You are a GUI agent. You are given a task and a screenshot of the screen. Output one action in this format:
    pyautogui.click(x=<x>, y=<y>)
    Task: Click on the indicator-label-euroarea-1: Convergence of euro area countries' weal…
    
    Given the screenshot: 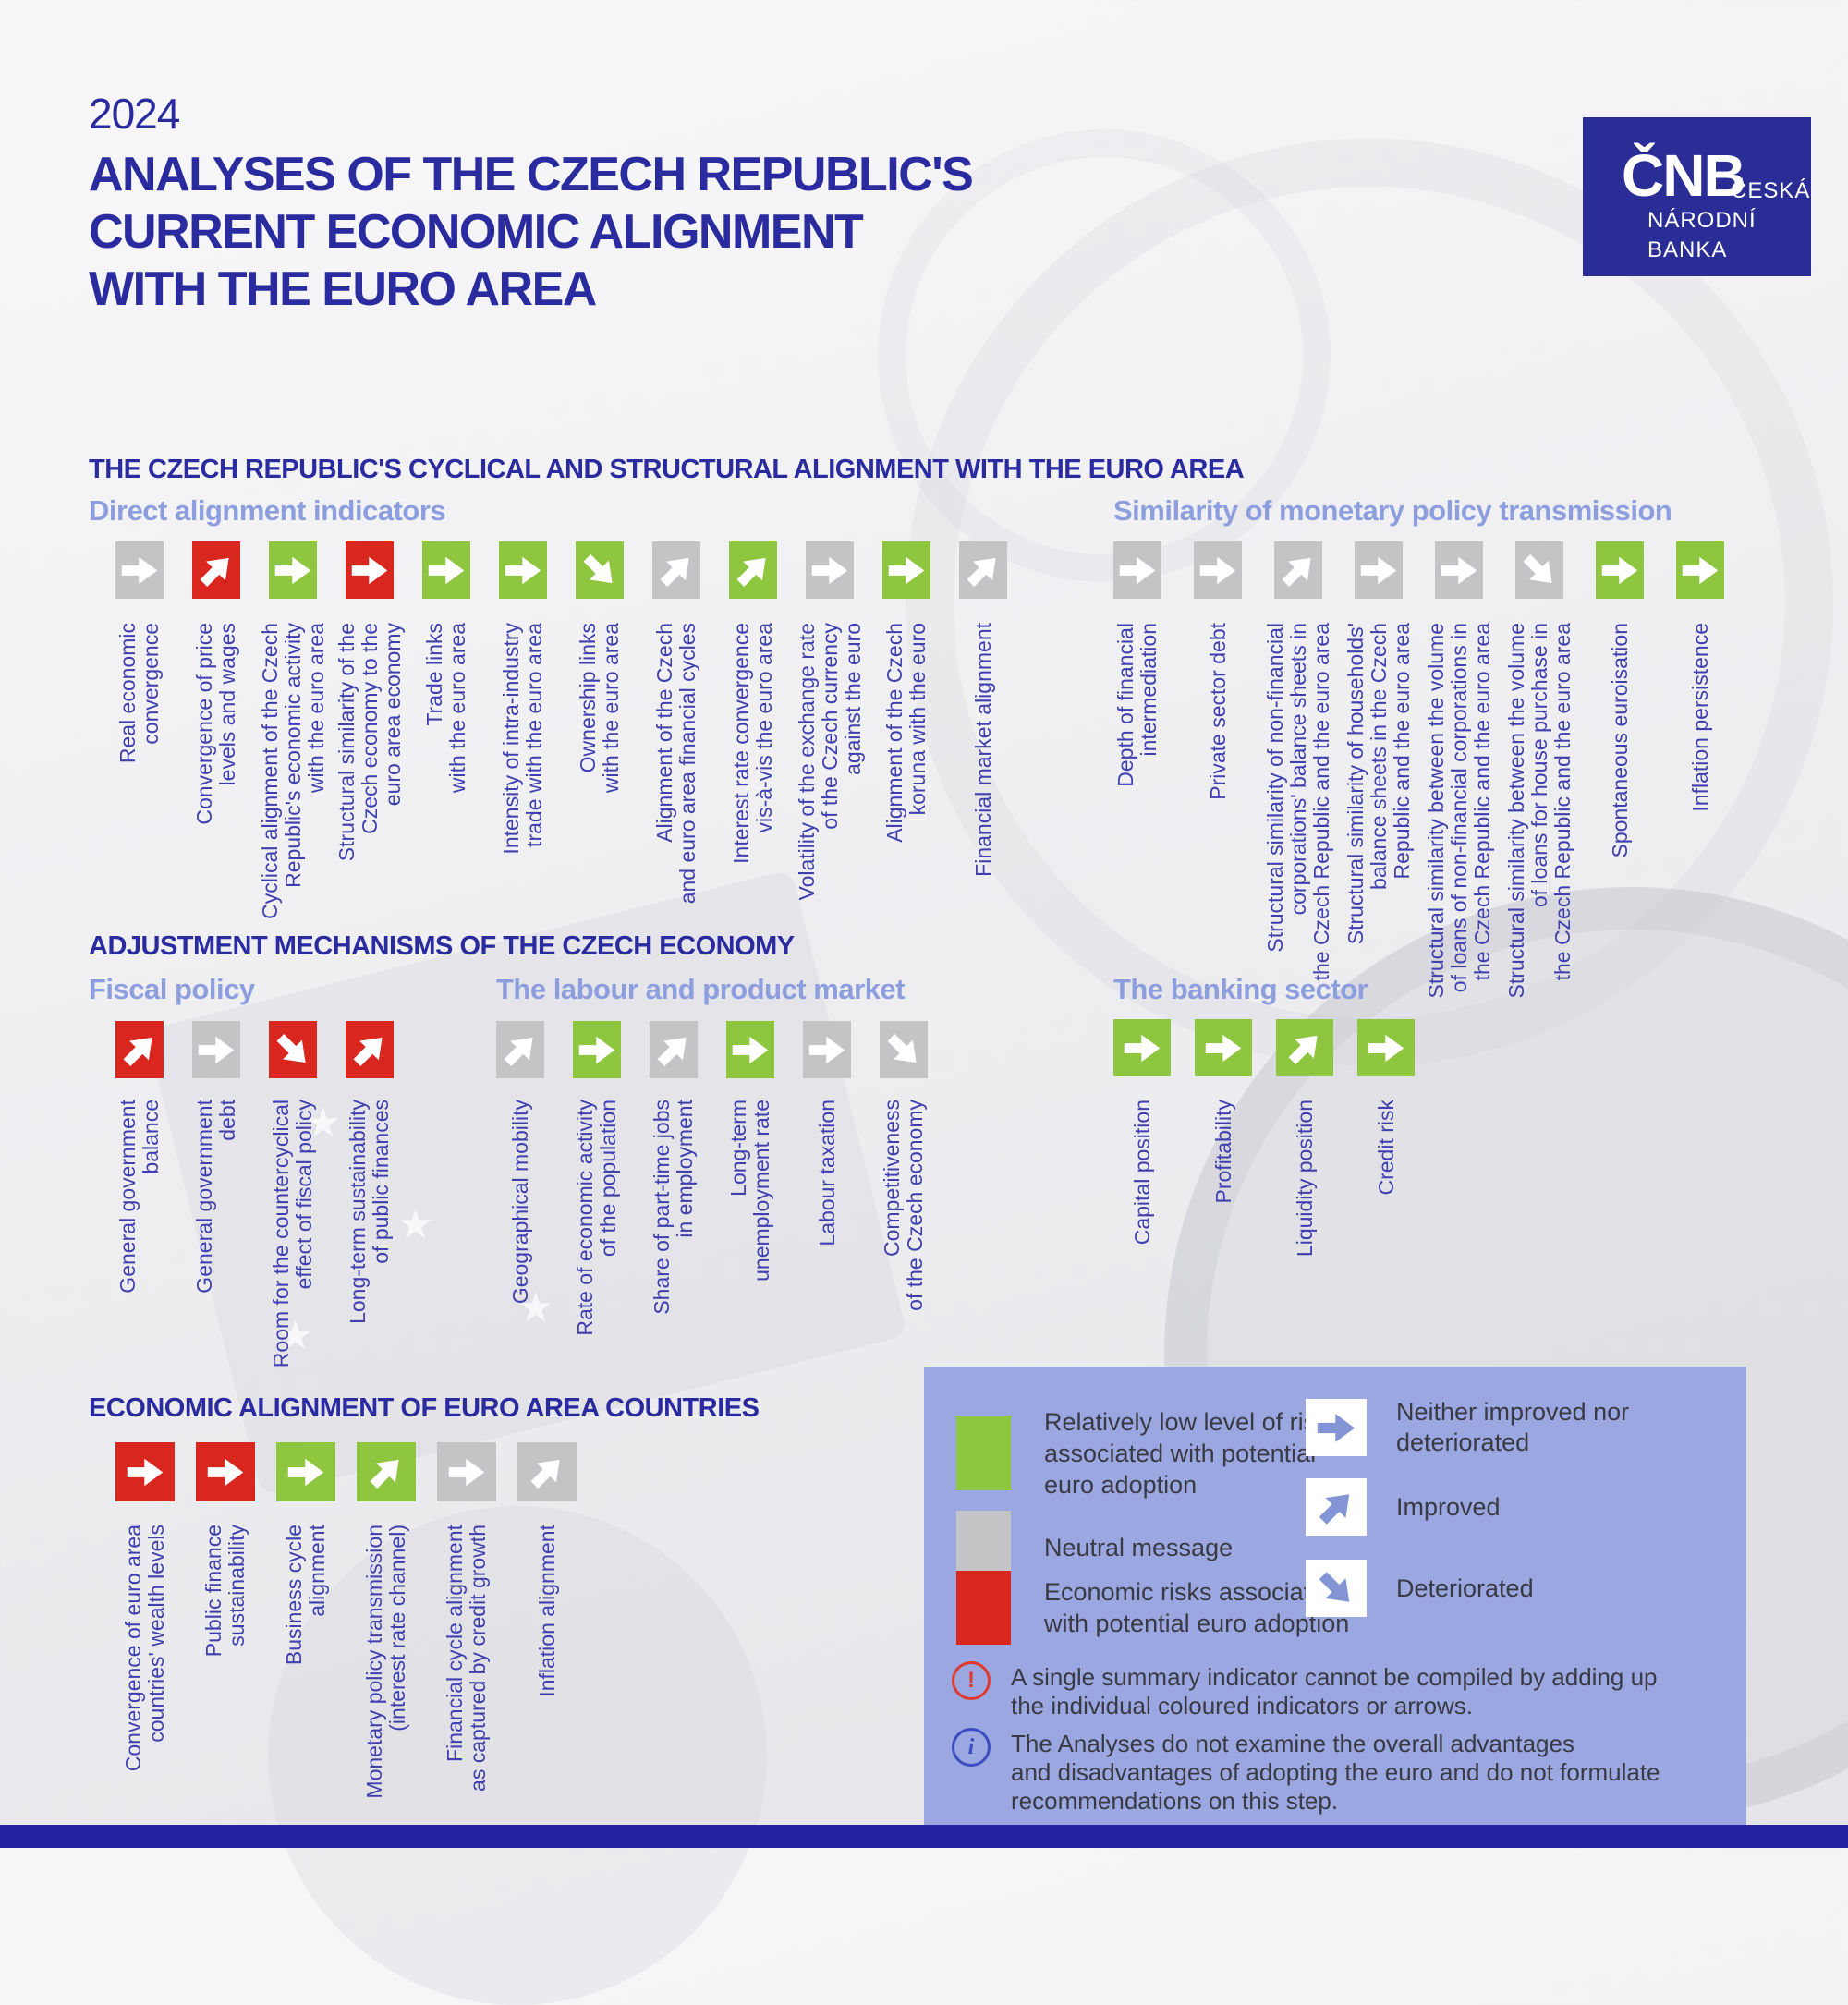 What is the action you would take?
    pyautogui.click(x=144, y=1649)
    